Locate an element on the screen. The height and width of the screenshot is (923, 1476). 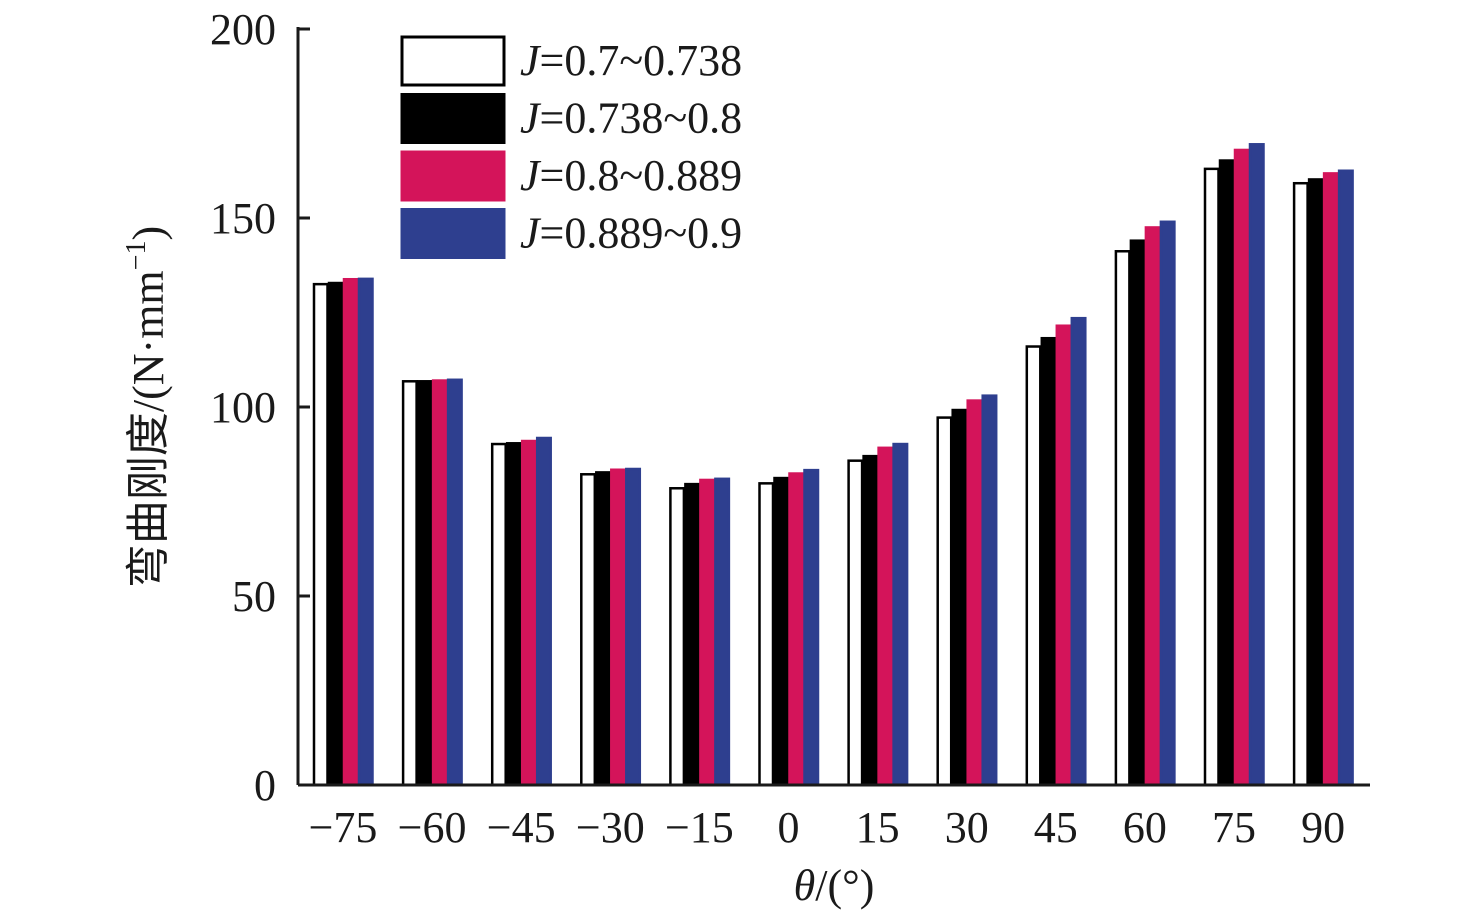
y-axis-title: 弯曲刚度/(N·mm−1) is located at coordinates (147, 407).